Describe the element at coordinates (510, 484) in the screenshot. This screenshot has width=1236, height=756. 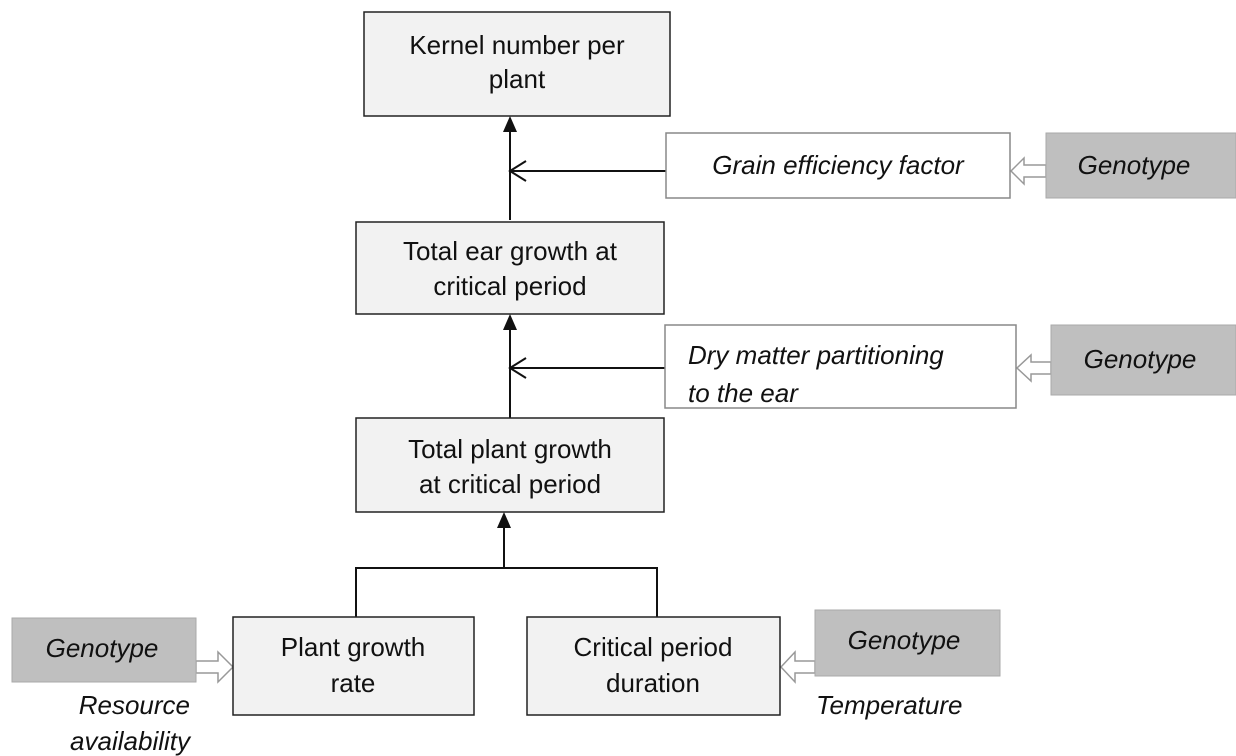
I see `node-label: at critical period` at that location.